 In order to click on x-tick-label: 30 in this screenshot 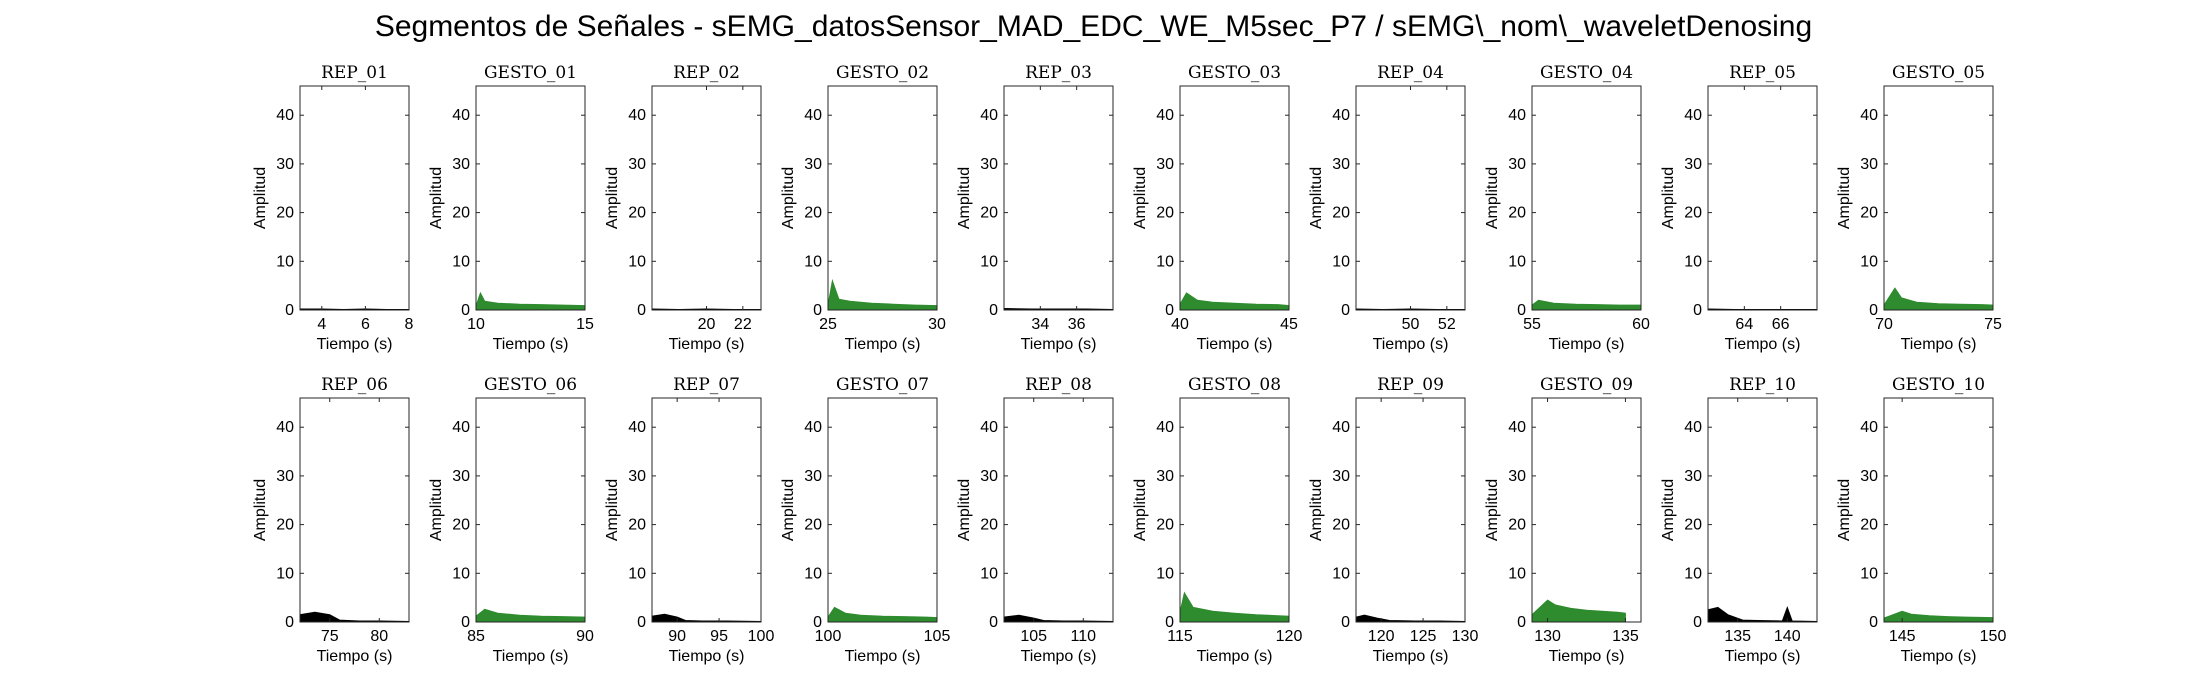, I will do `click(937, 324)`.